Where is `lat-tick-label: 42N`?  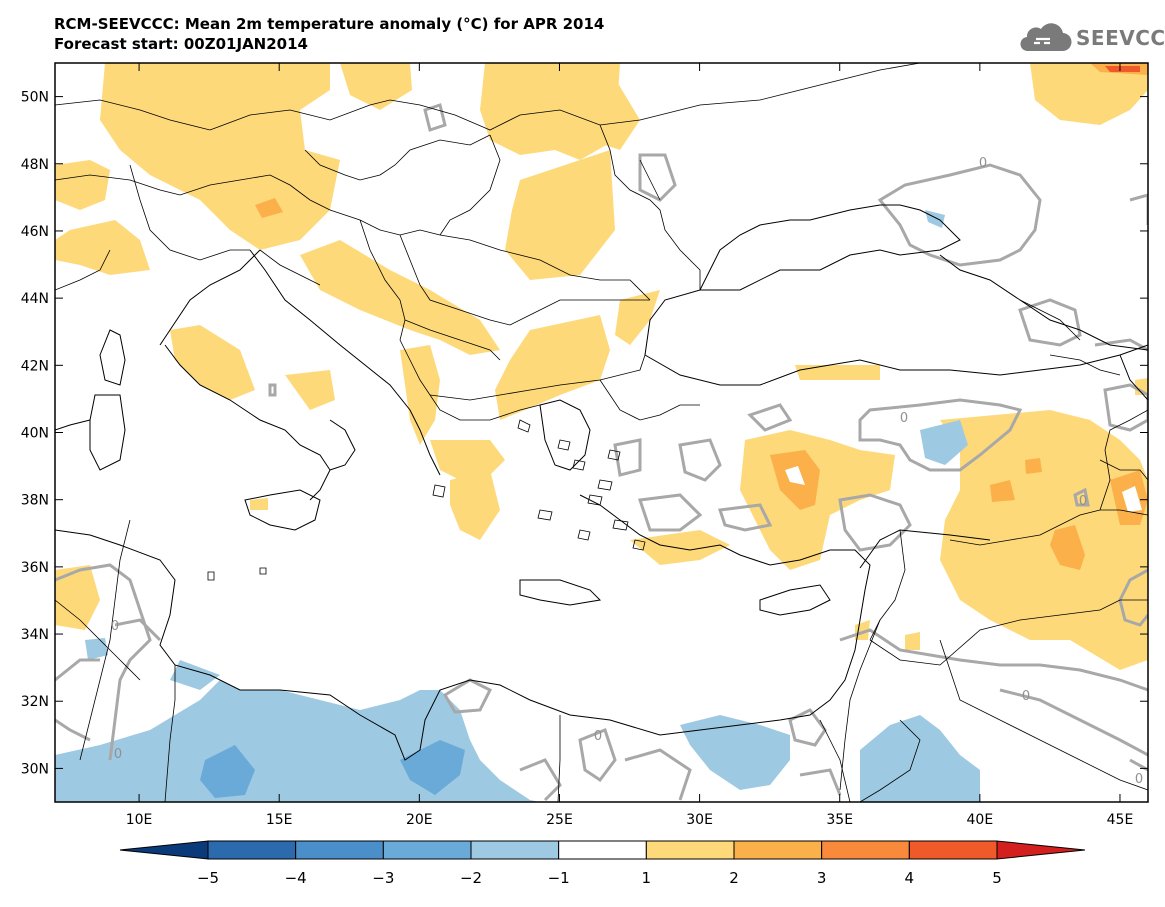 lat-tick-label: 42N is located at coordinates (35, 366).